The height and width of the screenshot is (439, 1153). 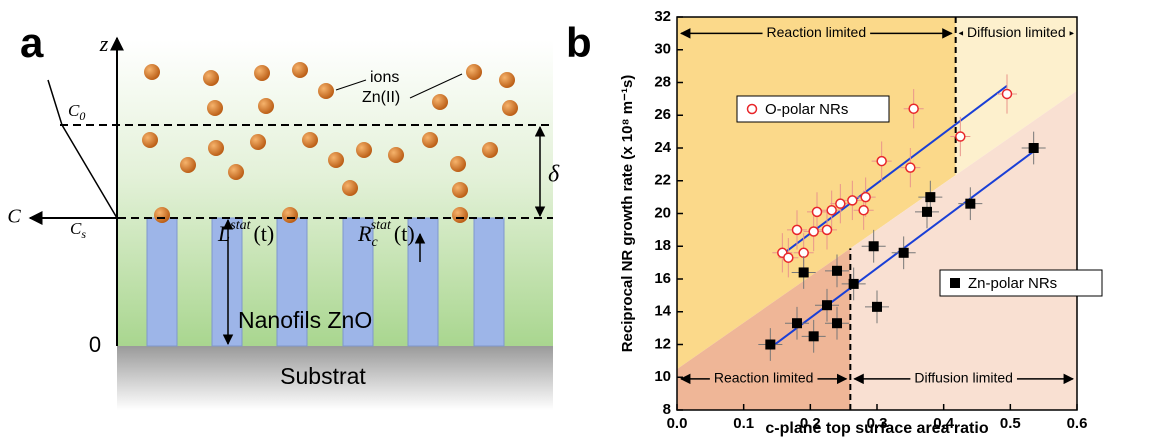 I want to click on x-axis-label: c-plane top surface area ratio, so click(x=876, y=428).